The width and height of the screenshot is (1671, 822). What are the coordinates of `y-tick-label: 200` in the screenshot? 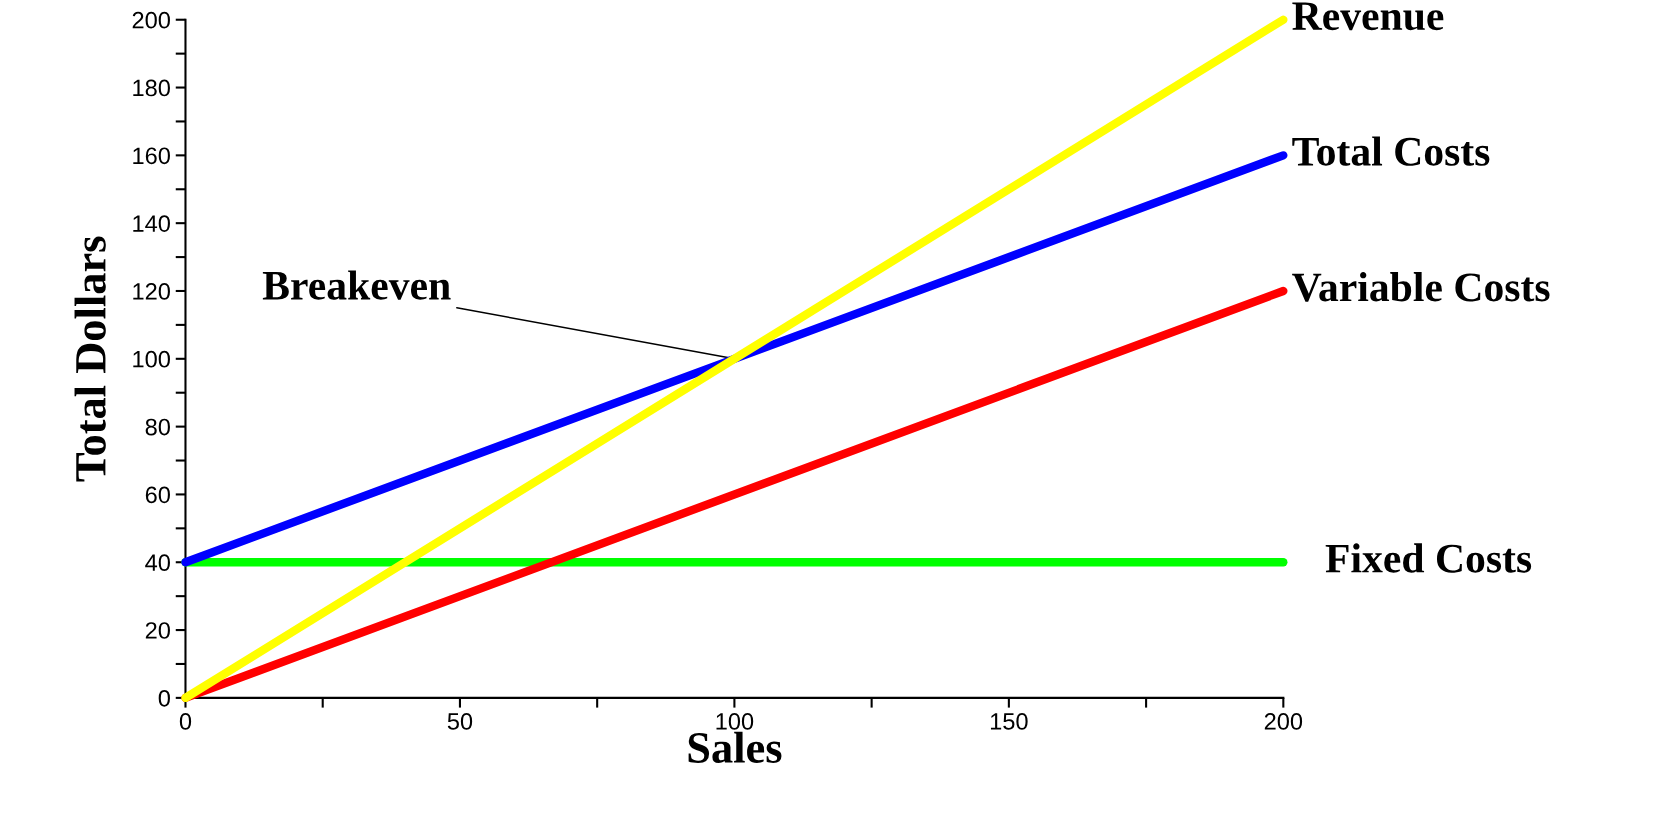 It's located at (151, 20).